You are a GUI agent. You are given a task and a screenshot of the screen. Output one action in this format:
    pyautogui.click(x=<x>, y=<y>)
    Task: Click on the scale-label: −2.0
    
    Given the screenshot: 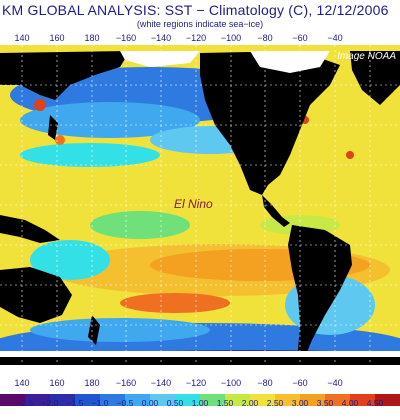 What is the action you would take?
    pyautogui.click(x=50, y=403)
    